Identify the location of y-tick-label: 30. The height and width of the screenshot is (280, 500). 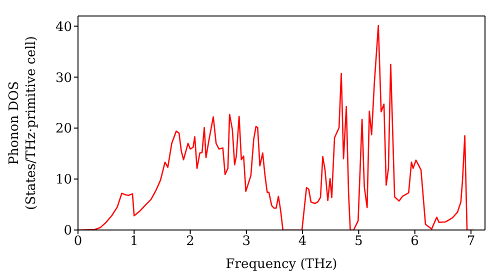
(63, 78).